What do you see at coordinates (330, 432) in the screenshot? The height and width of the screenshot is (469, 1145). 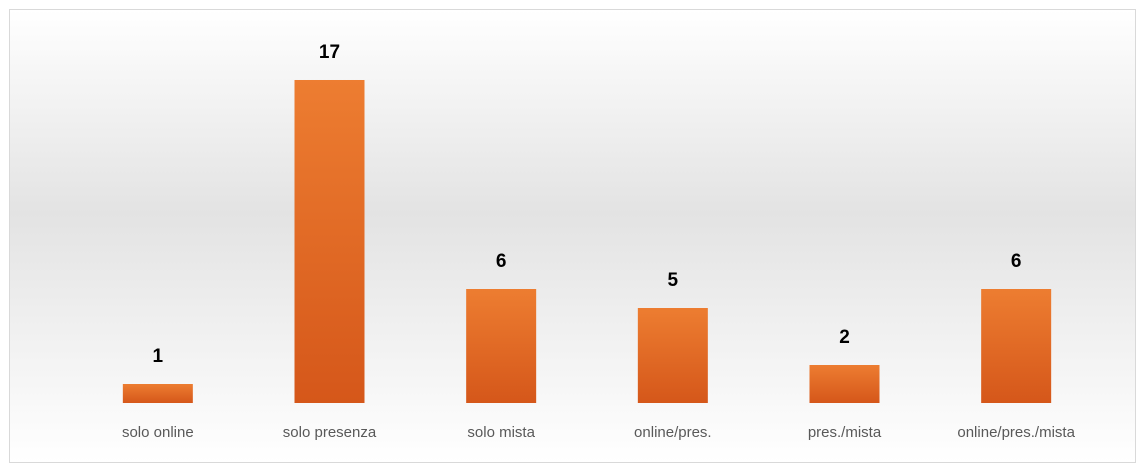 I see `x-tick-label: solo presenza` at bounding box center [330, 432].